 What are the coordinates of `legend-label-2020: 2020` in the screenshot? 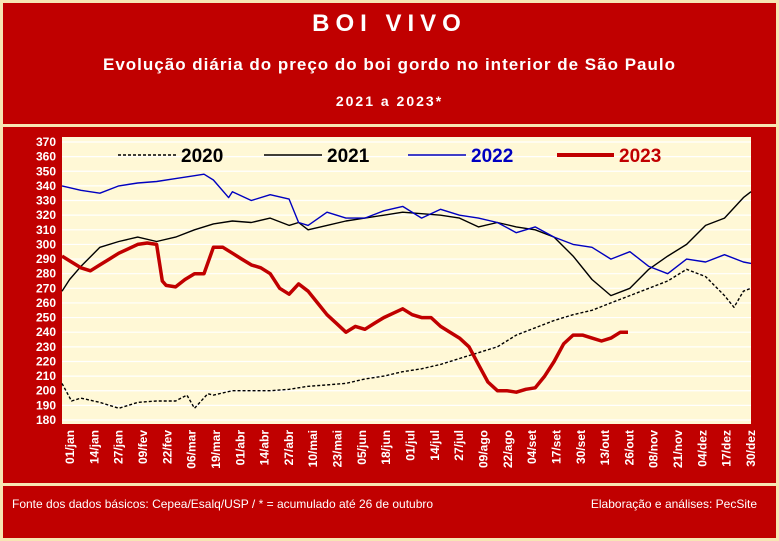 It's located at (202, 156).